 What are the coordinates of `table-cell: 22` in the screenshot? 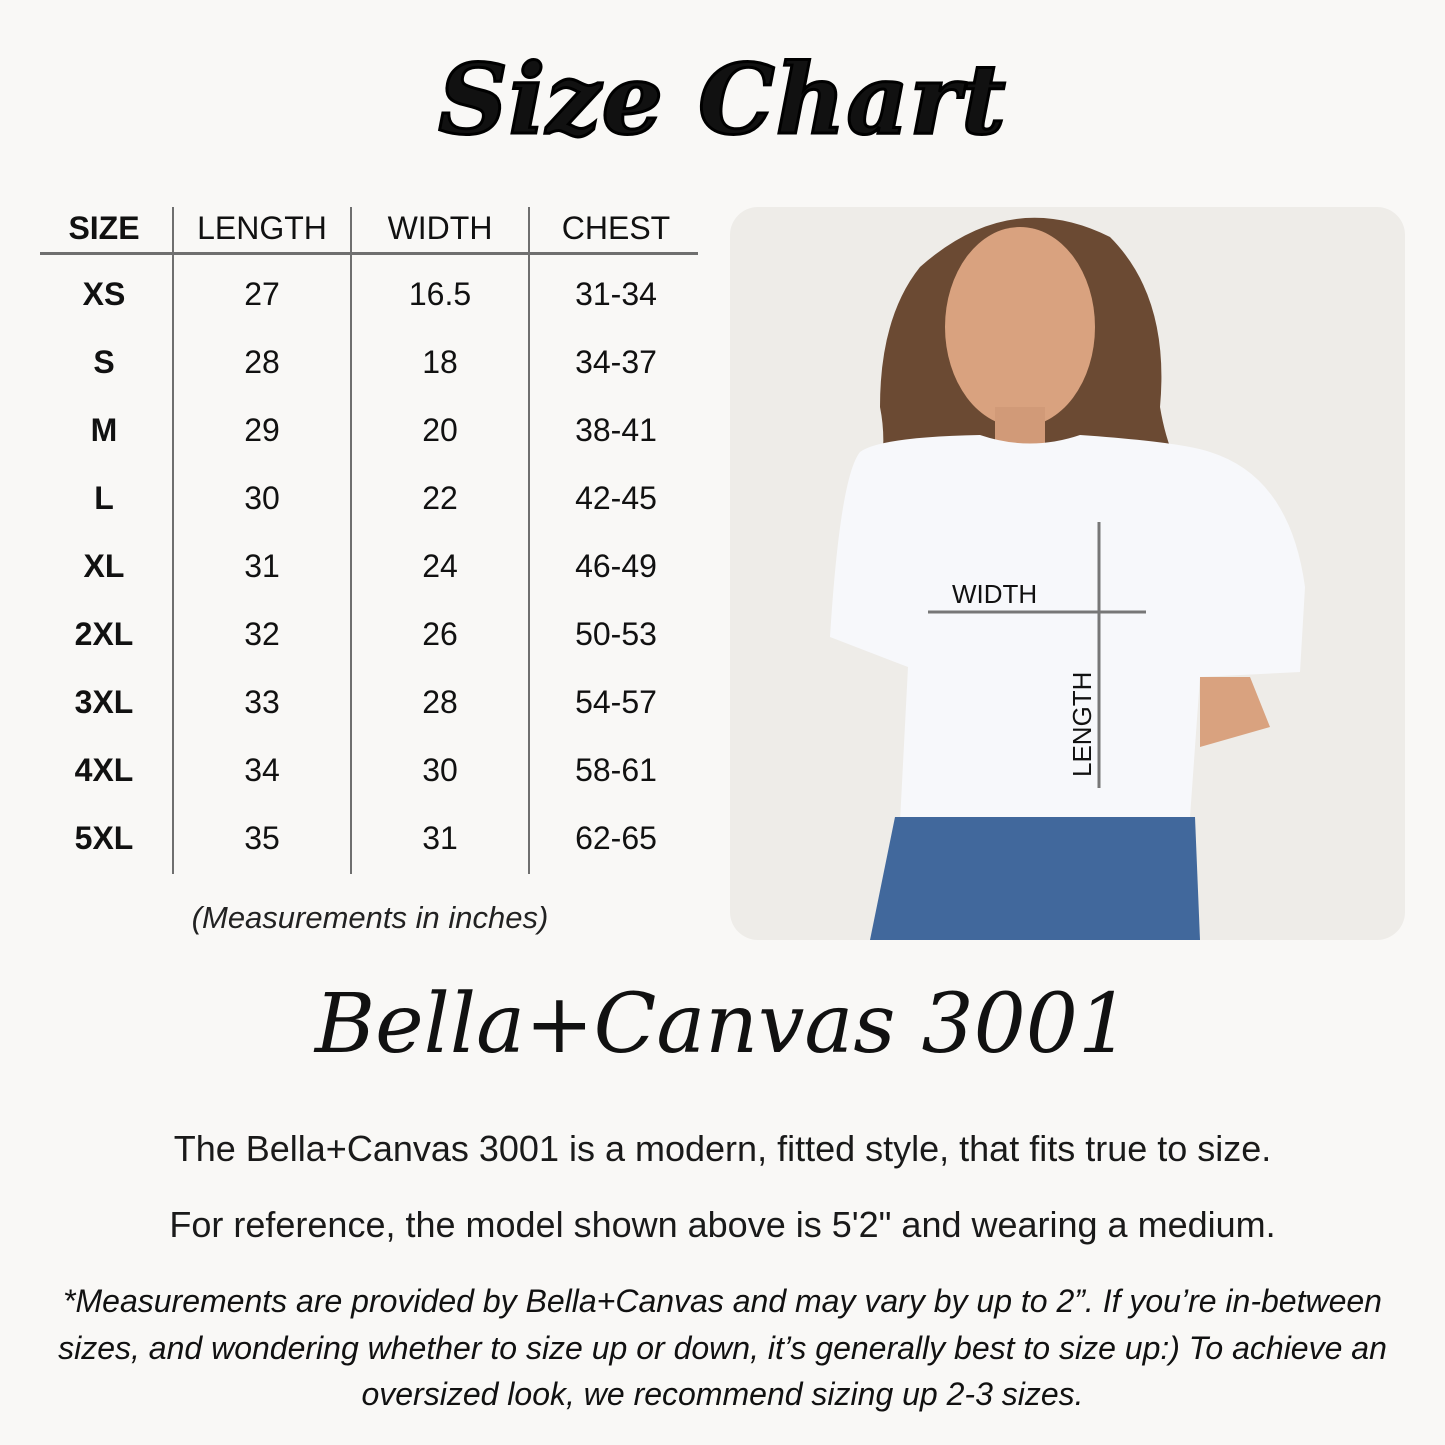 It's located at (440, 498).